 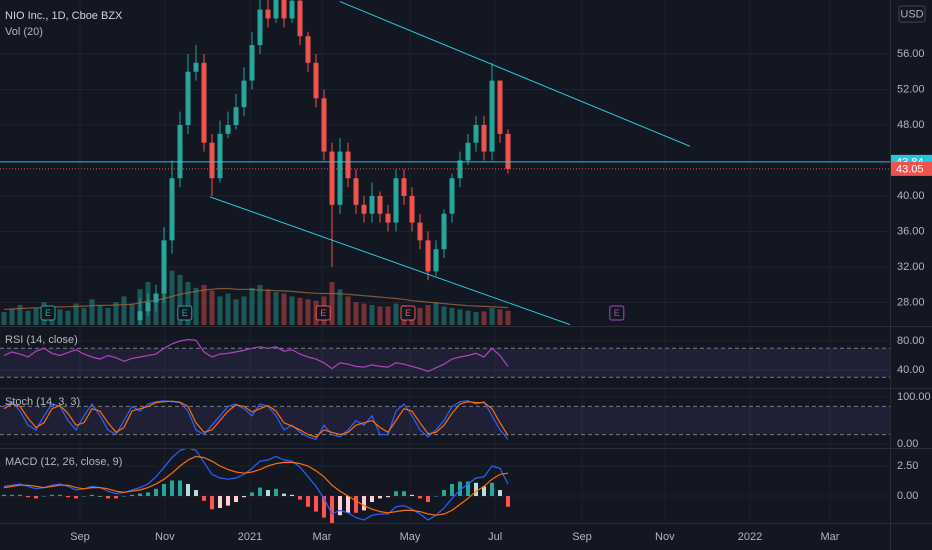 What do you see at coordinates (322, 537) in the screenshot?
I see `x-tick-label: Mar` at bounding box center [322, 537].